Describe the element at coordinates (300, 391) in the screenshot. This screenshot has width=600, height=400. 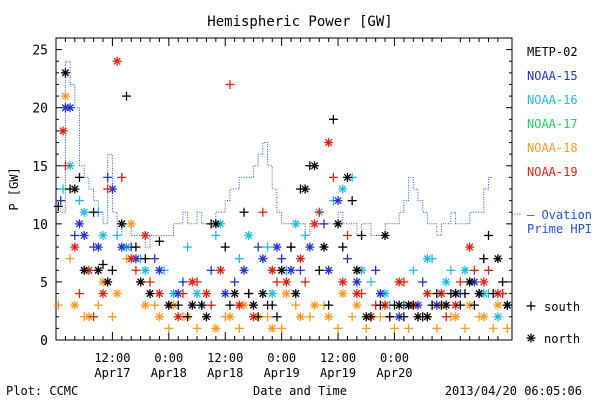
I see `x-axis-label: Date and Time` at that location.